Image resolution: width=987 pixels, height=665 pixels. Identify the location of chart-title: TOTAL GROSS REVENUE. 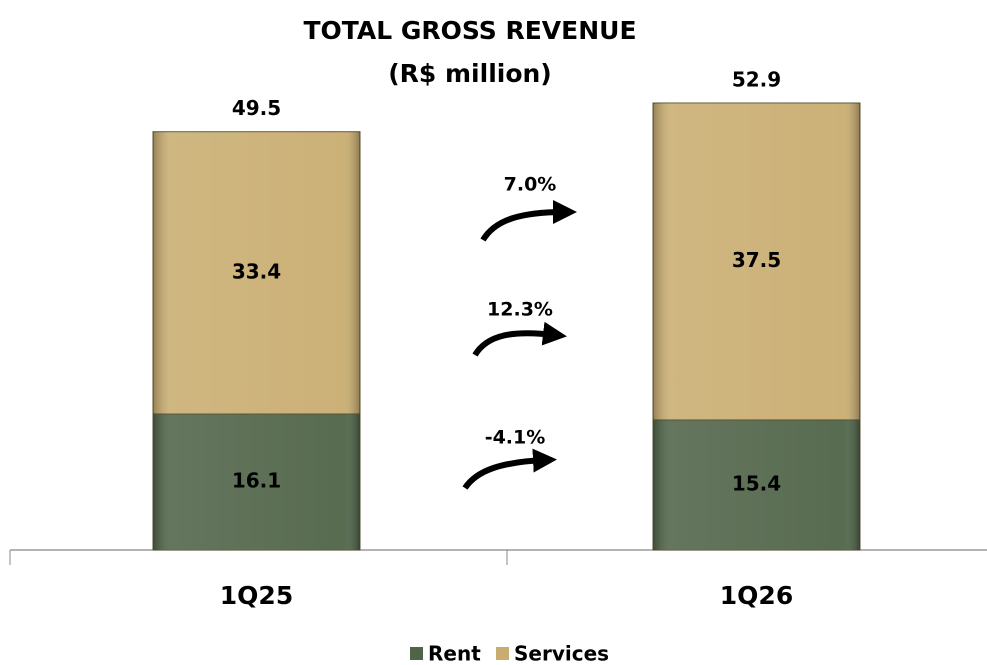
(469, 30).